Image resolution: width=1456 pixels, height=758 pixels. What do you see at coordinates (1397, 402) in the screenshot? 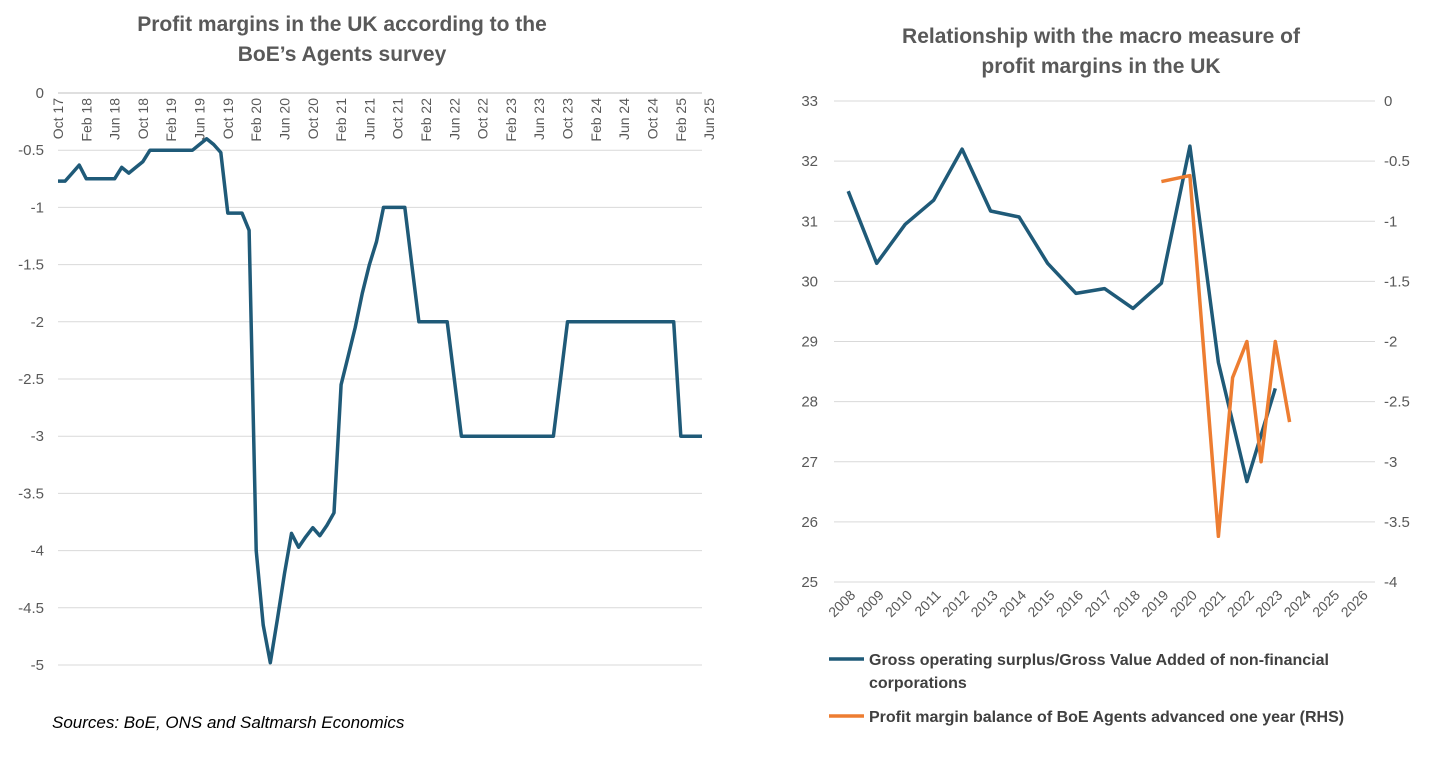
I see `right-chart-right-y-tick-label: -2.5` at bounding box center [1397, 402].